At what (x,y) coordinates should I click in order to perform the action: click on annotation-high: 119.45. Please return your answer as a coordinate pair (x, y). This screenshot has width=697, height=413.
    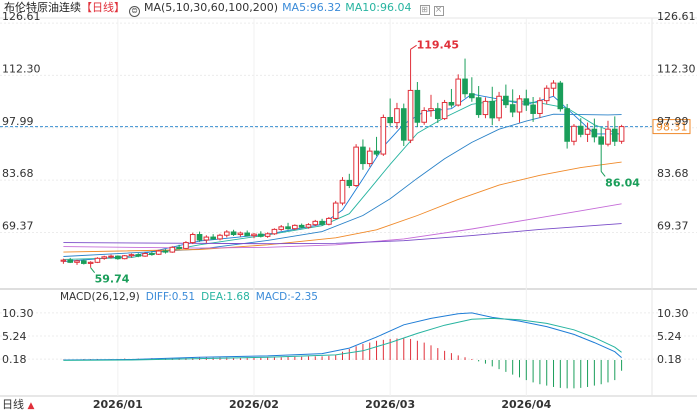
    Looking at the image, I should click on (438, 44).